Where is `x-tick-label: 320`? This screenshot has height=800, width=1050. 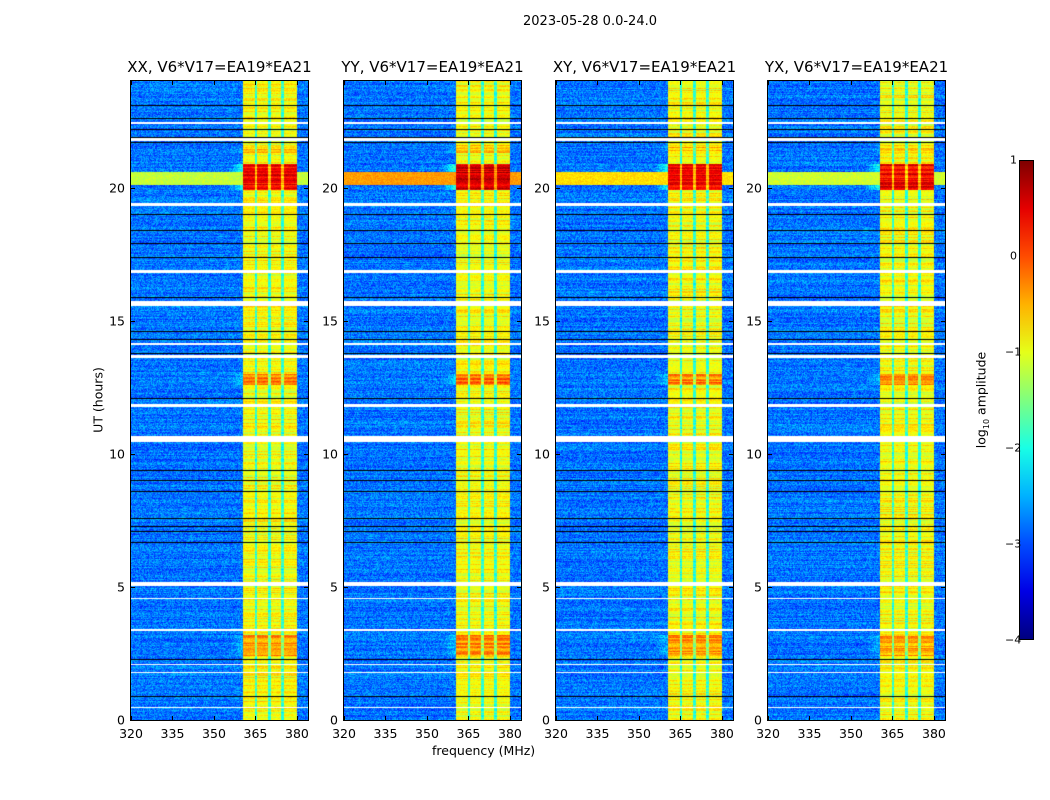 x-tick-label: 320 is located at coordinates (131, 733).